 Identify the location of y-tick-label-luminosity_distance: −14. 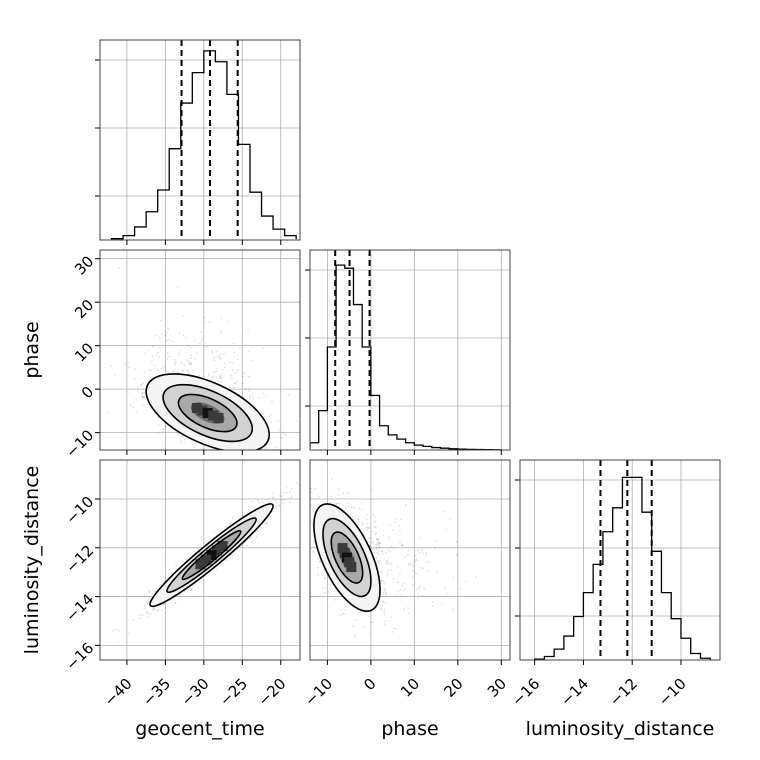
(79, 607).